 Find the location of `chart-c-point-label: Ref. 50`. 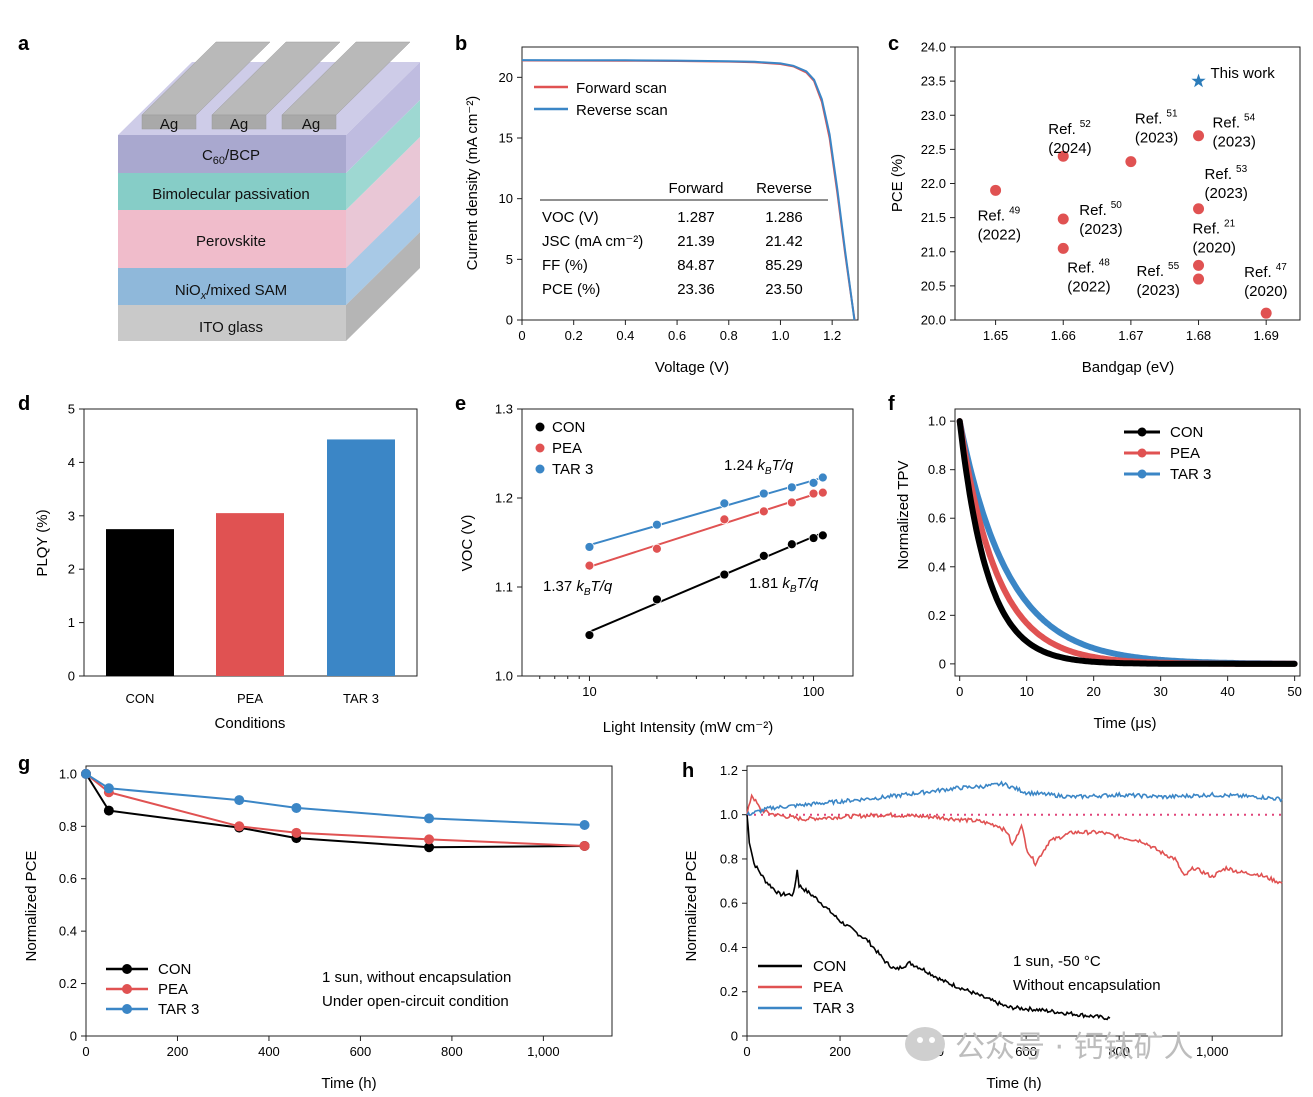

chart-c-point-label: Ref. 50 is located at coordinates (1100, 209).